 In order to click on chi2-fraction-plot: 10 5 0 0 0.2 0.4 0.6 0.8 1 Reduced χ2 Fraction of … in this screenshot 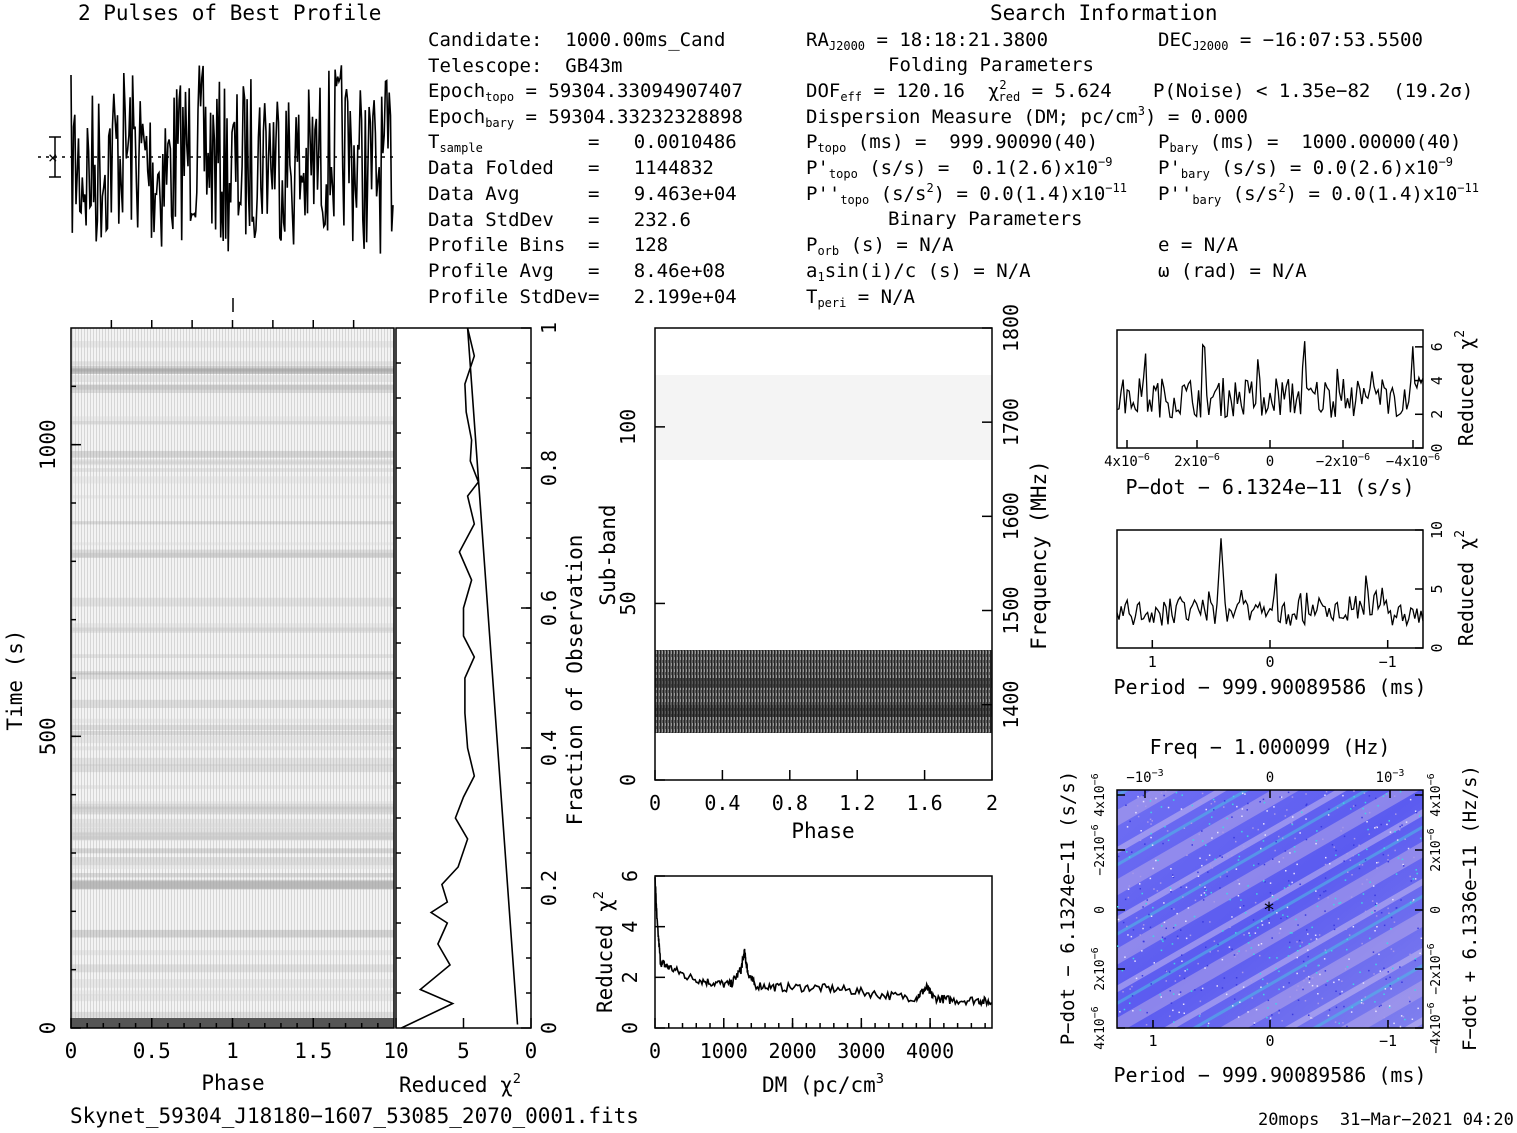, I will do `click(485, 709)`.